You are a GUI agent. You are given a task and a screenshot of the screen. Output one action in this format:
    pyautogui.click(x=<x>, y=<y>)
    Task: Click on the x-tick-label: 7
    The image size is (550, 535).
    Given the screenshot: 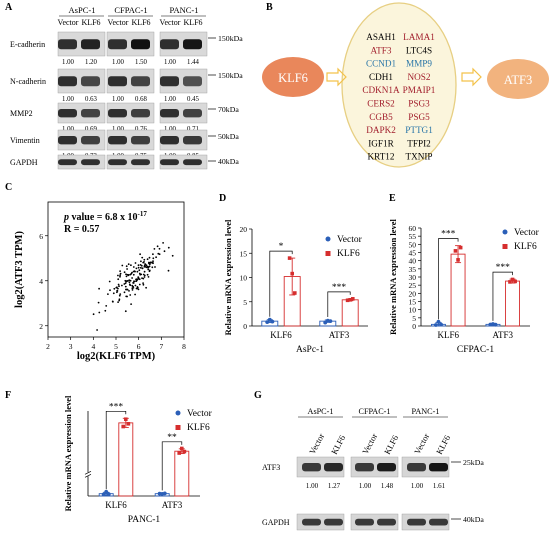 What is the action you would take?
    pyautogui.click(x=161, y=346)
    